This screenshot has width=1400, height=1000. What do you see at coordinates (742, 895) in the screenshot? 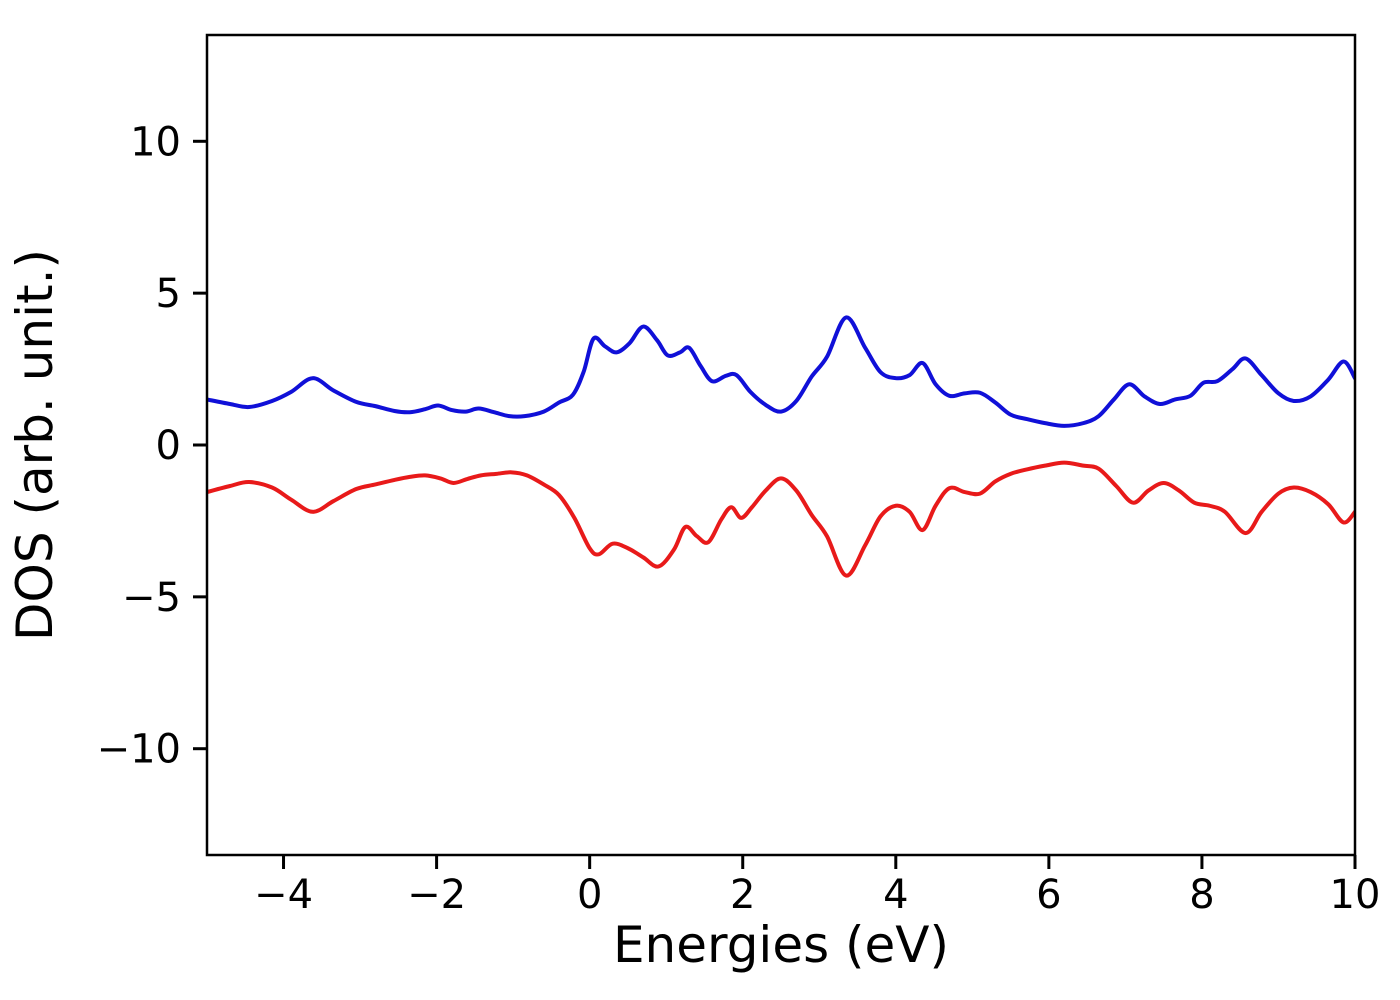
I see `x-tick-label: 2` at bounding box center [742, 895].